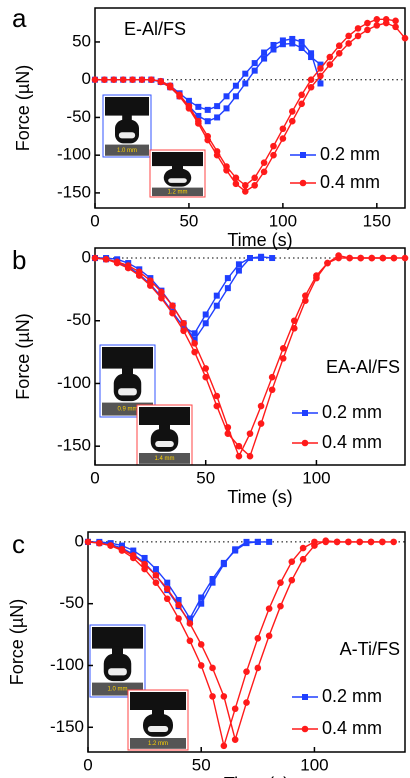 Image resolution: width=410 pixels, height=778 pixels. What do you see at coordinates (164, 444) in the screenshot?
I see `inset-bubble` at bounding box center [164, 444].